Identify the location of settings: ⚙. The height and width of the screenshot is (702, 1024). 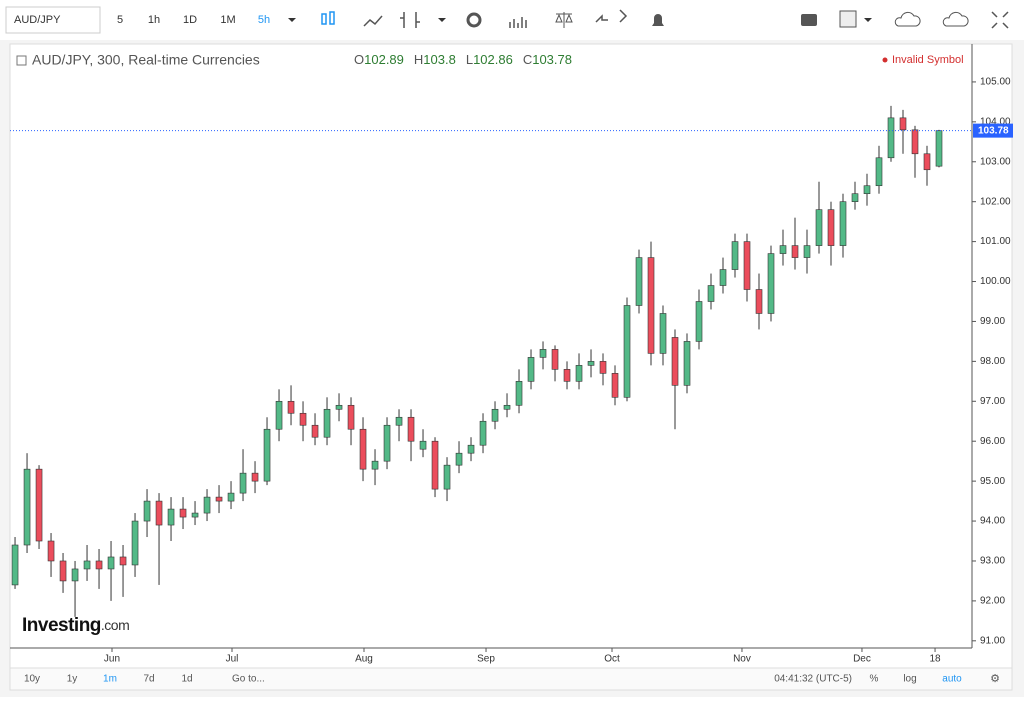
(995, 679).